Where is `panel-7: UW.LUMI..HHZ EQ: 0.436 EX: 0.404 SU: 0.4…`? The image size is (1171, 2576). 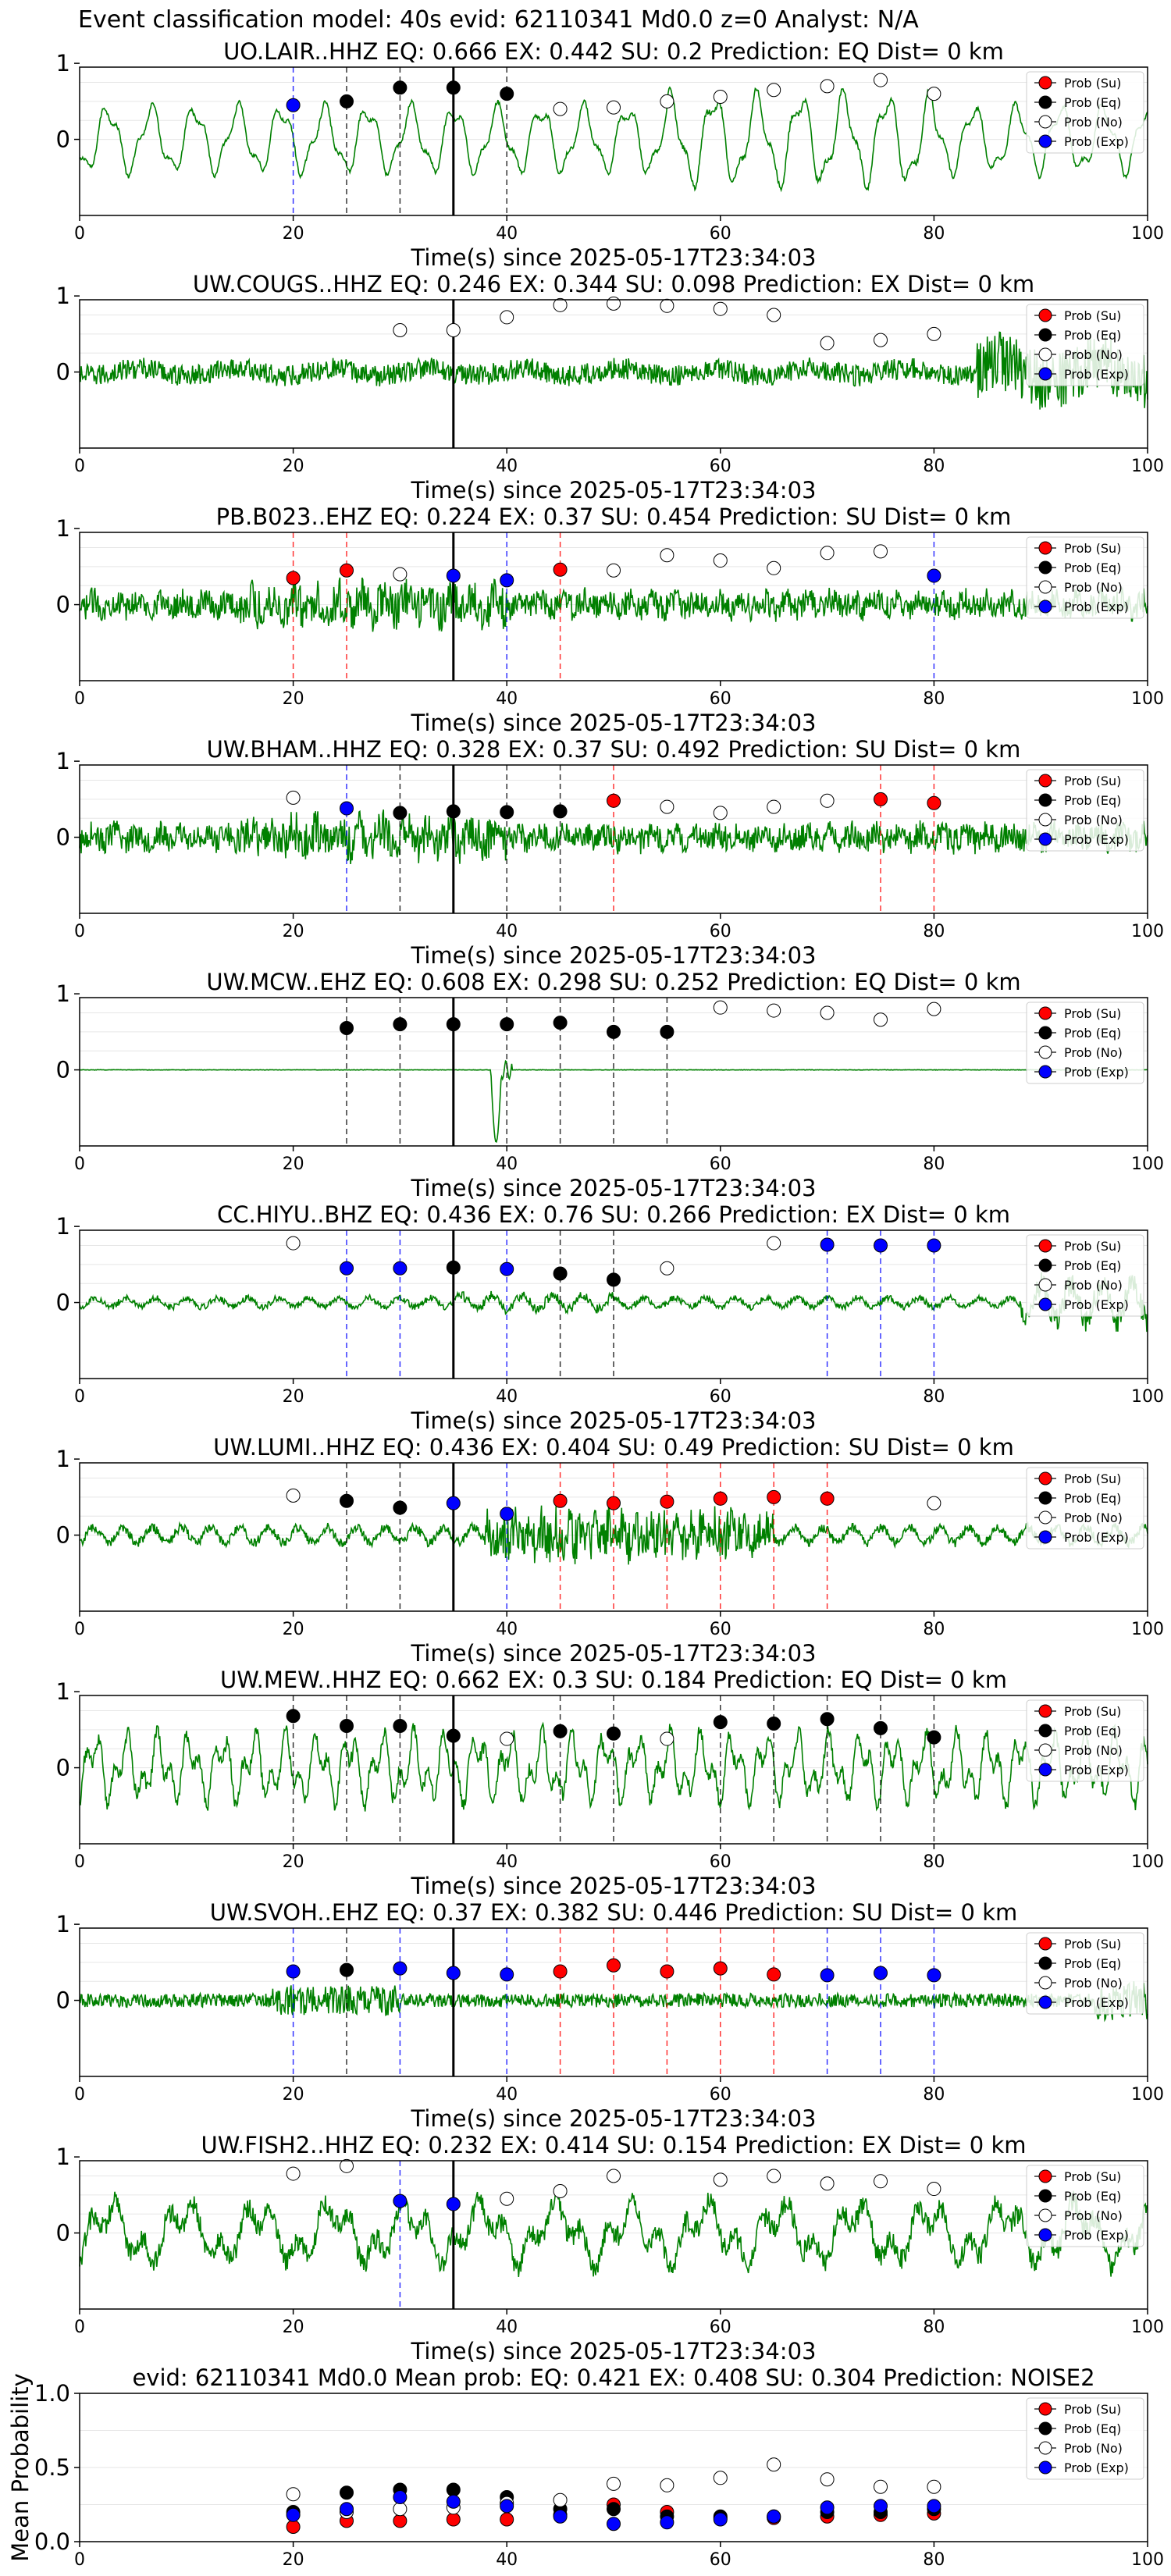
panel-7: UW.LUMI..HHZ EQ: 0.436 EX: 0.404 SU: 0.4… is located at coordinates (610, 1550).